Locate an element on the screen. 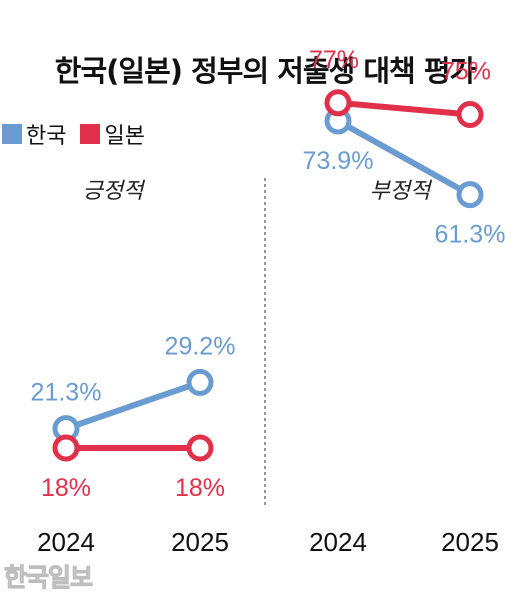 The height and width of the screenshot is (595, 530). point-negative-japan-2024 is located at coordinates (338, 103).